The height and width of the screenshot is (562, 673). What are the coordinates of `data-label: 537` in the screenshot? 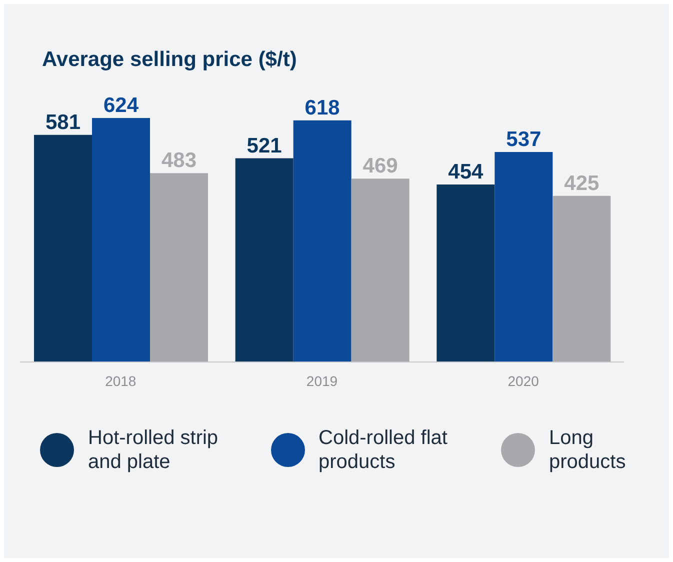 It's located at (524, 140).